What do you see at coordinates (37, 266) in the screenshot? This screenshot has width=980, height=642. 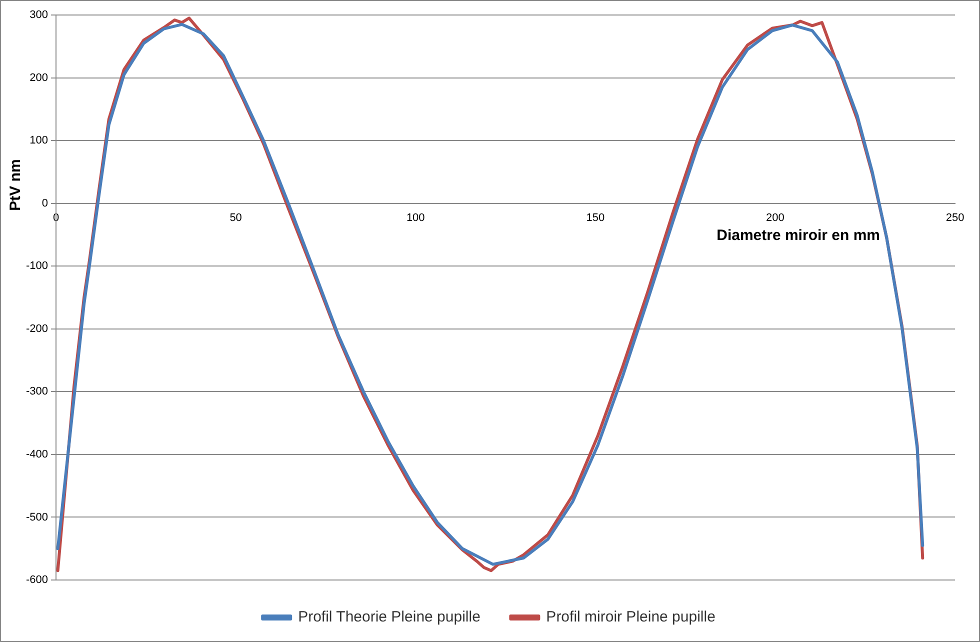 I see `y-tick-label: -100` at bounding box center [37, 266].